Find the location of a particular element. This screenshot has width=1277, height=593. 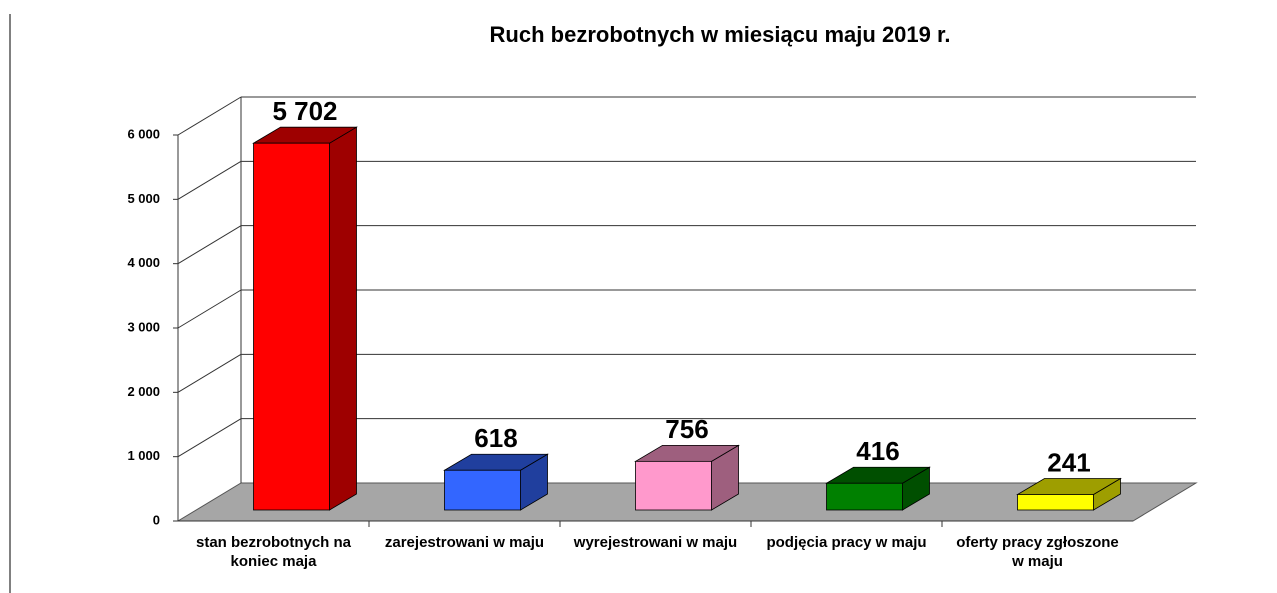

y-tick-label: 2 000 is located at coordinates (143, 391).